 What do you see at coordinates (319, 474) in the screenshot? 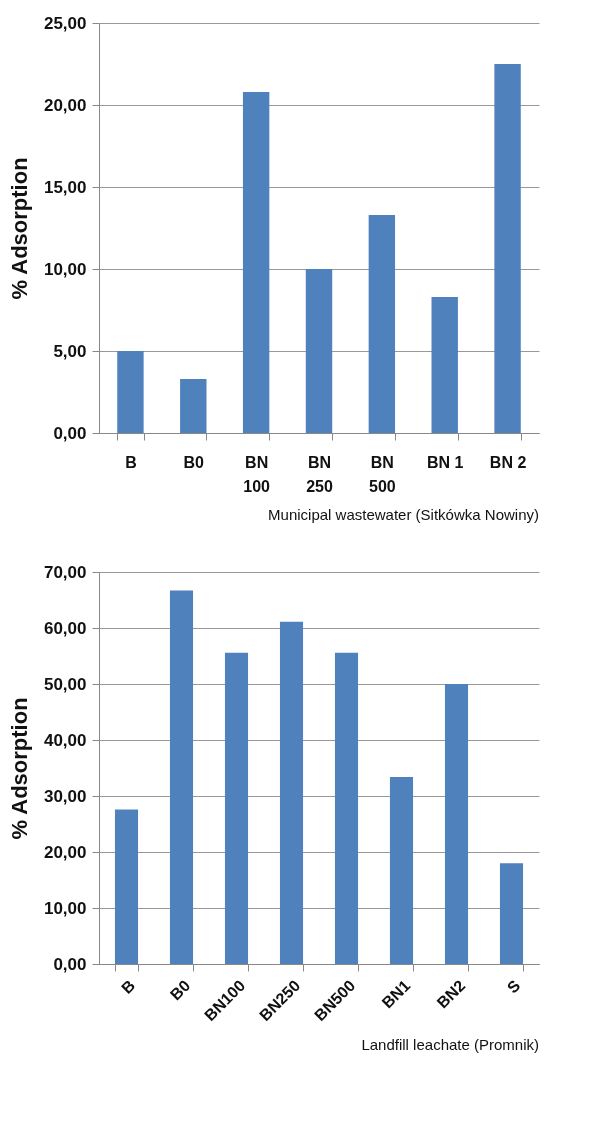
I see `x-tick-label: BN 250` at bounding box center [319, 474].